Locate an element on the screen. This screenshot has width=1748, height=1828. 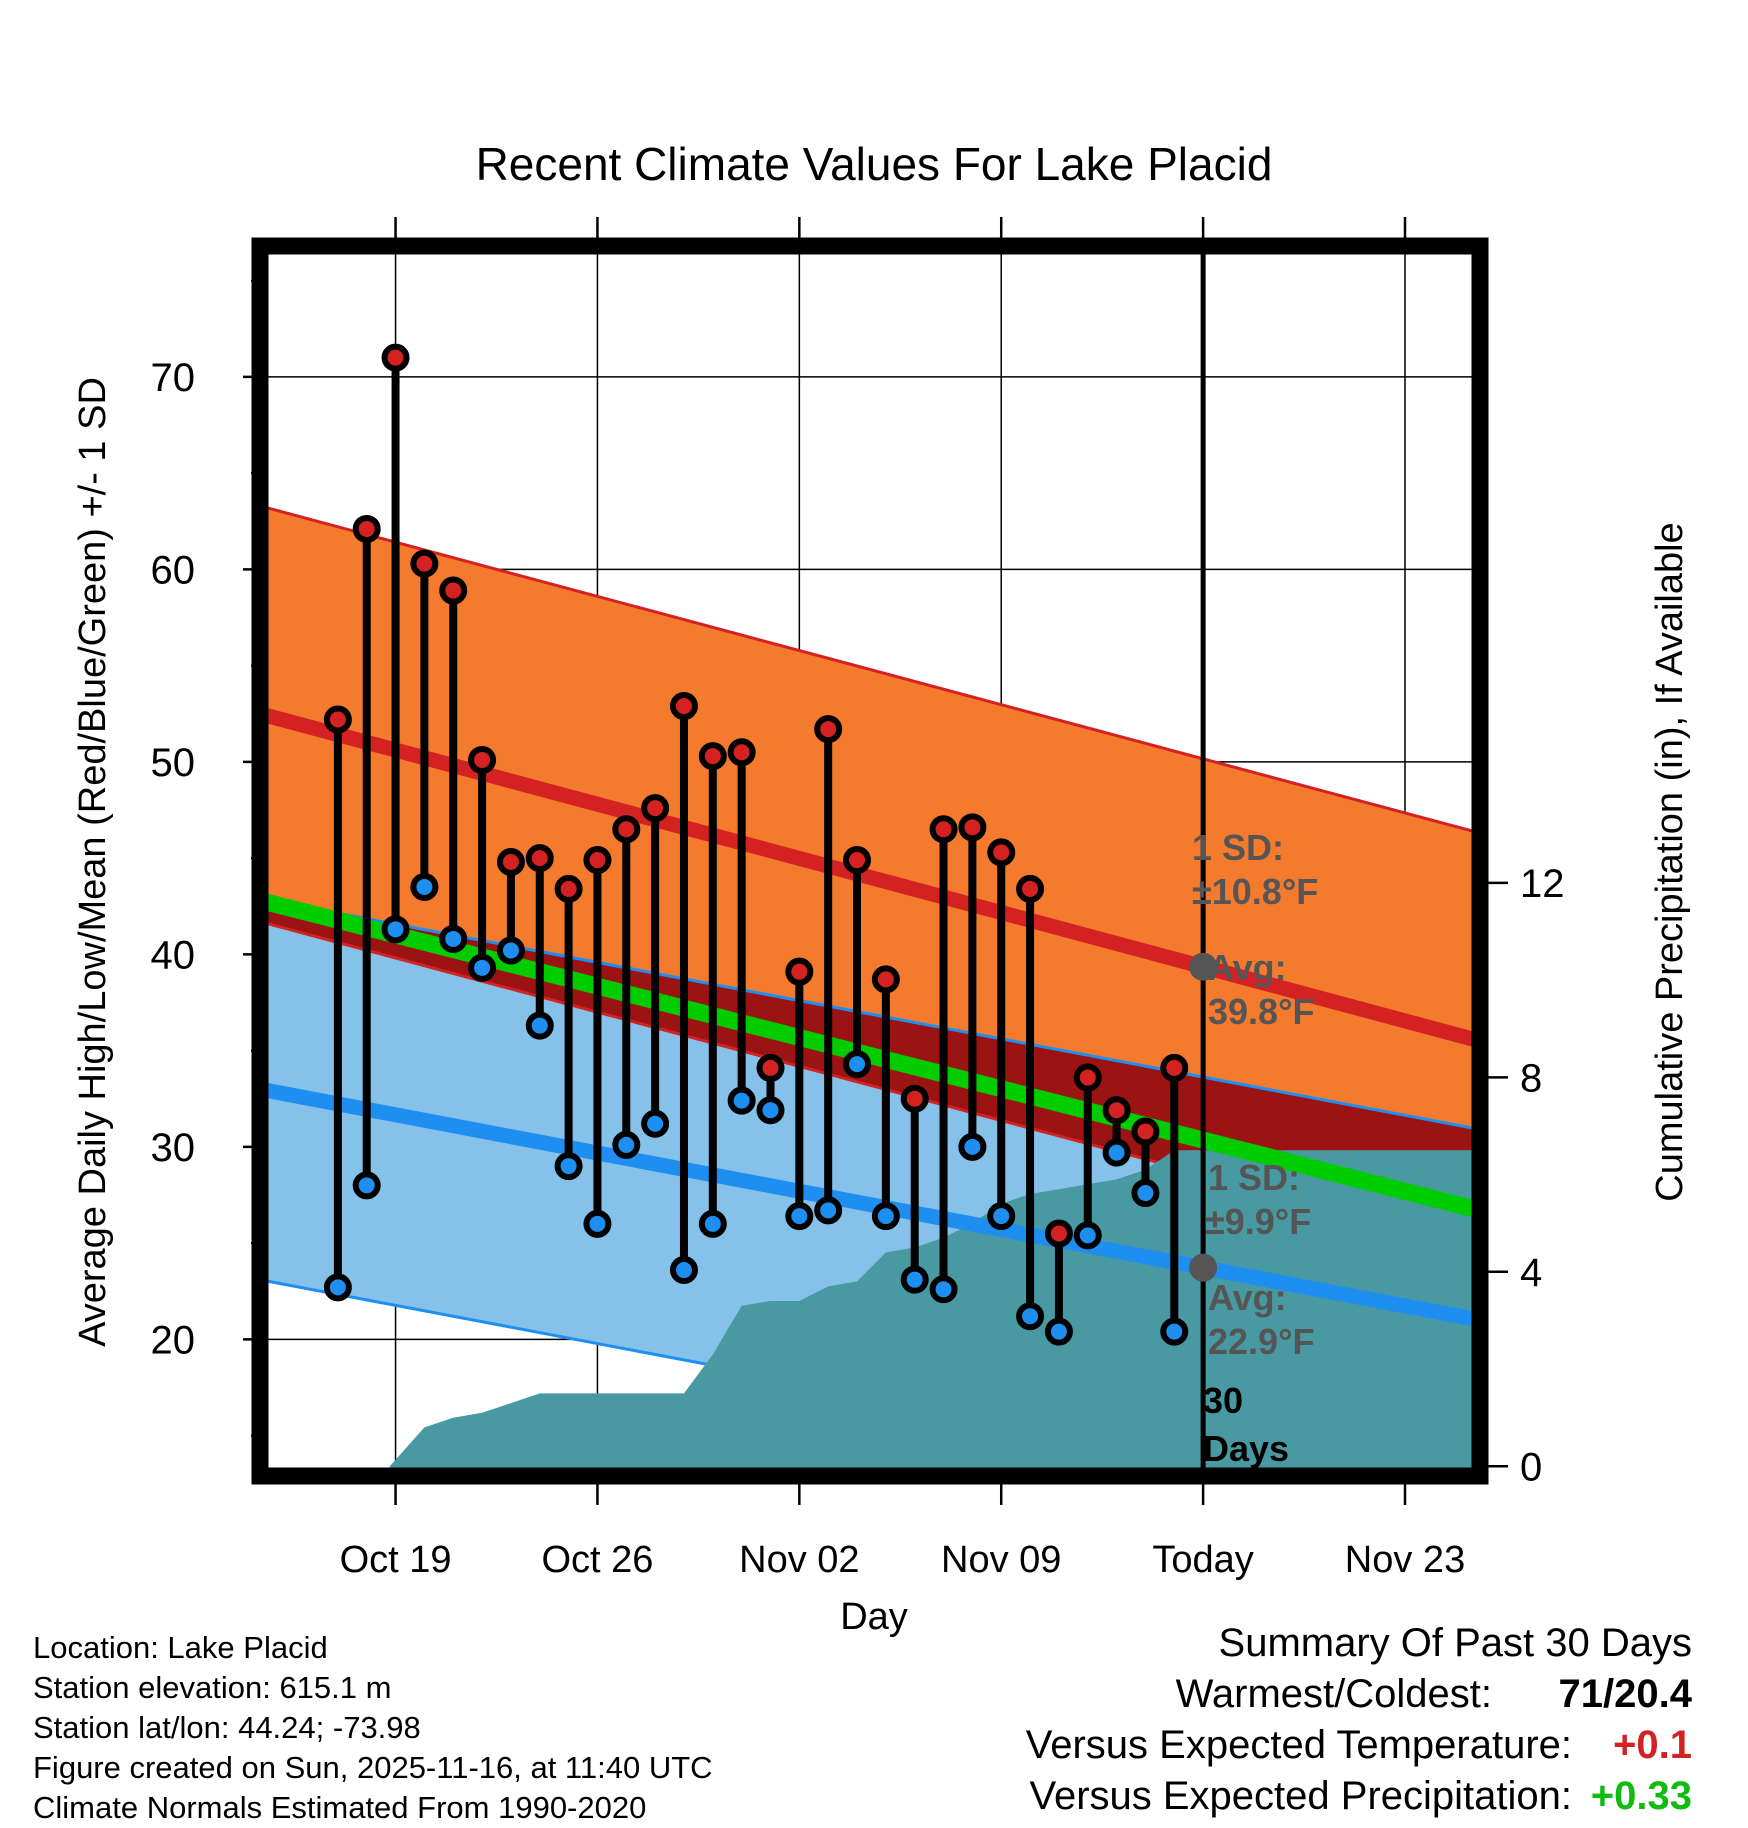
y-tick-label: 70 is located at coordinates (173, 378).